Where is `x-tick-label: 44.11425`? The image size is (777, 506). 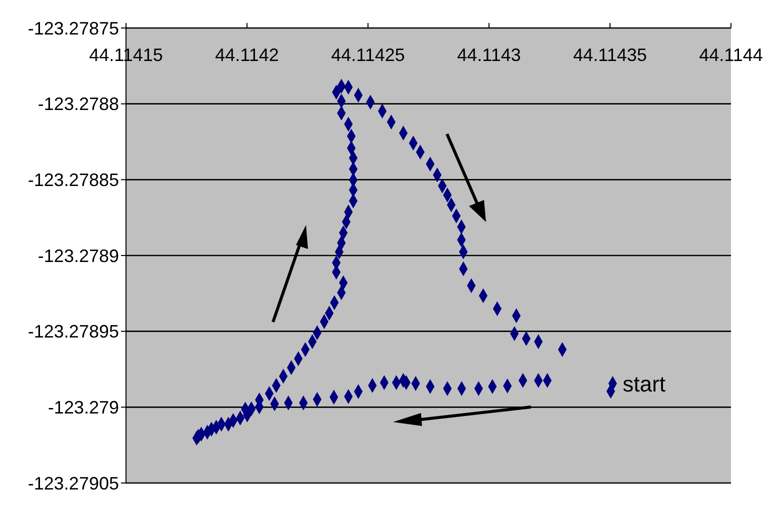 x-tick-label: 44.11425 is located at coordinates (368, 55).